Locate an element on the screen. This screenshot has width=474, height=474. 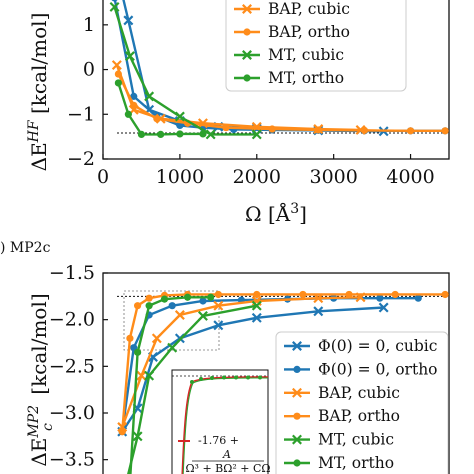
legend-entry: Φ(0) = 0, cubic is located at coordinates (360, 346).